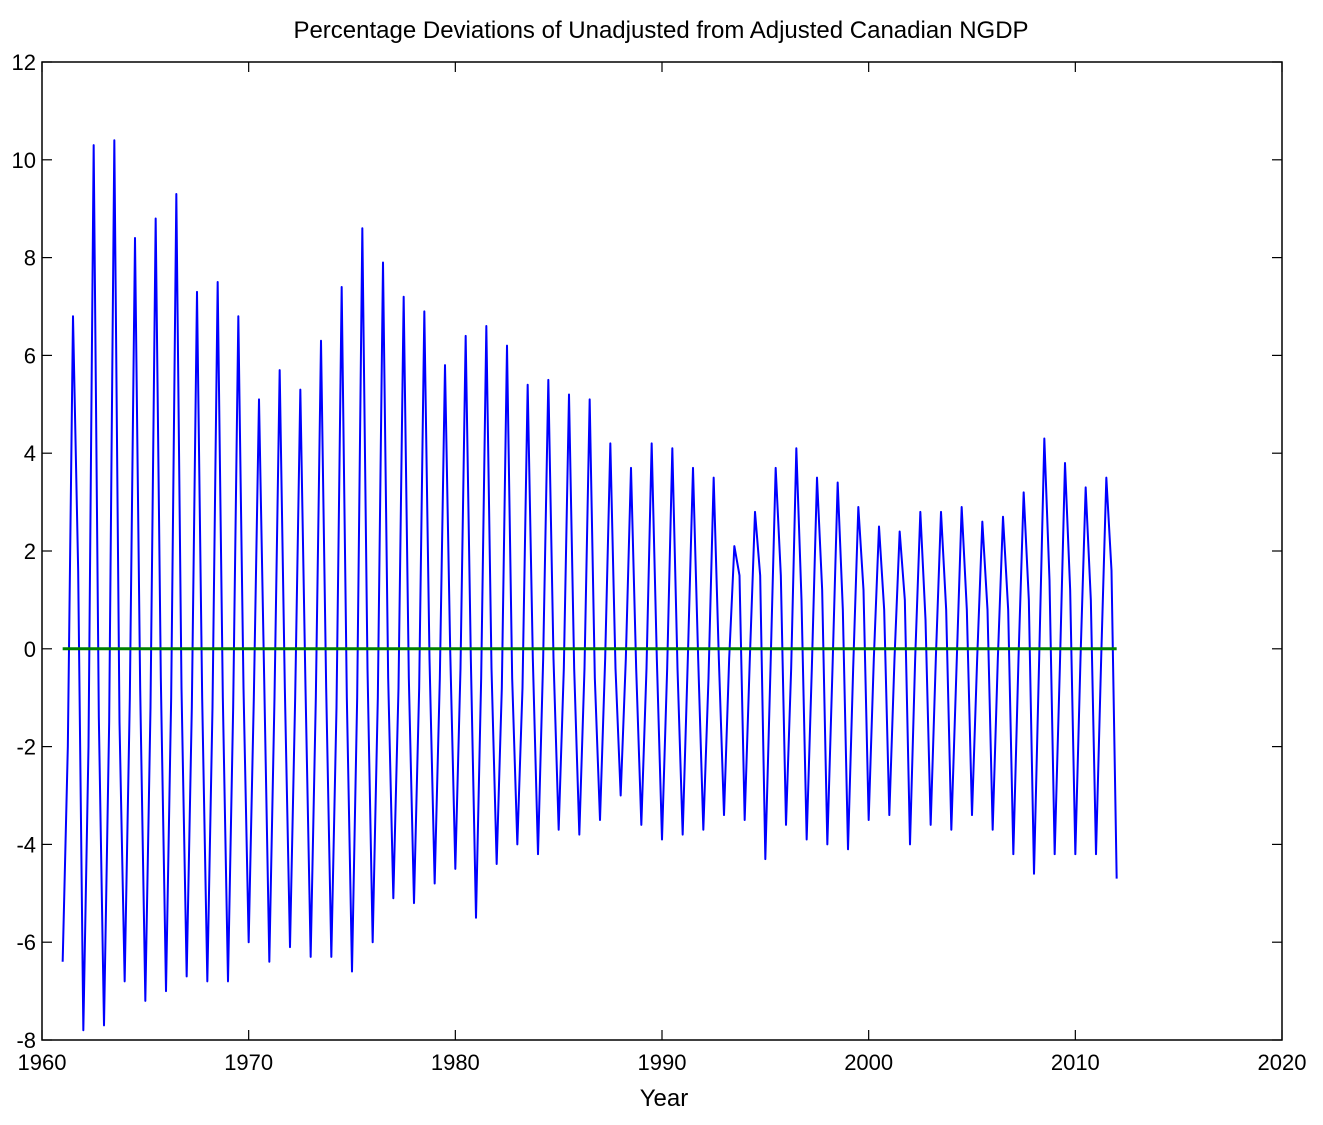 Image resolution: width=1323 pixels, height=1125 pixels. What do you see at coordinates (42, 1062) in the screenshot?
I see `x-tick-label: 1960` at bounding box center [42, 1062].